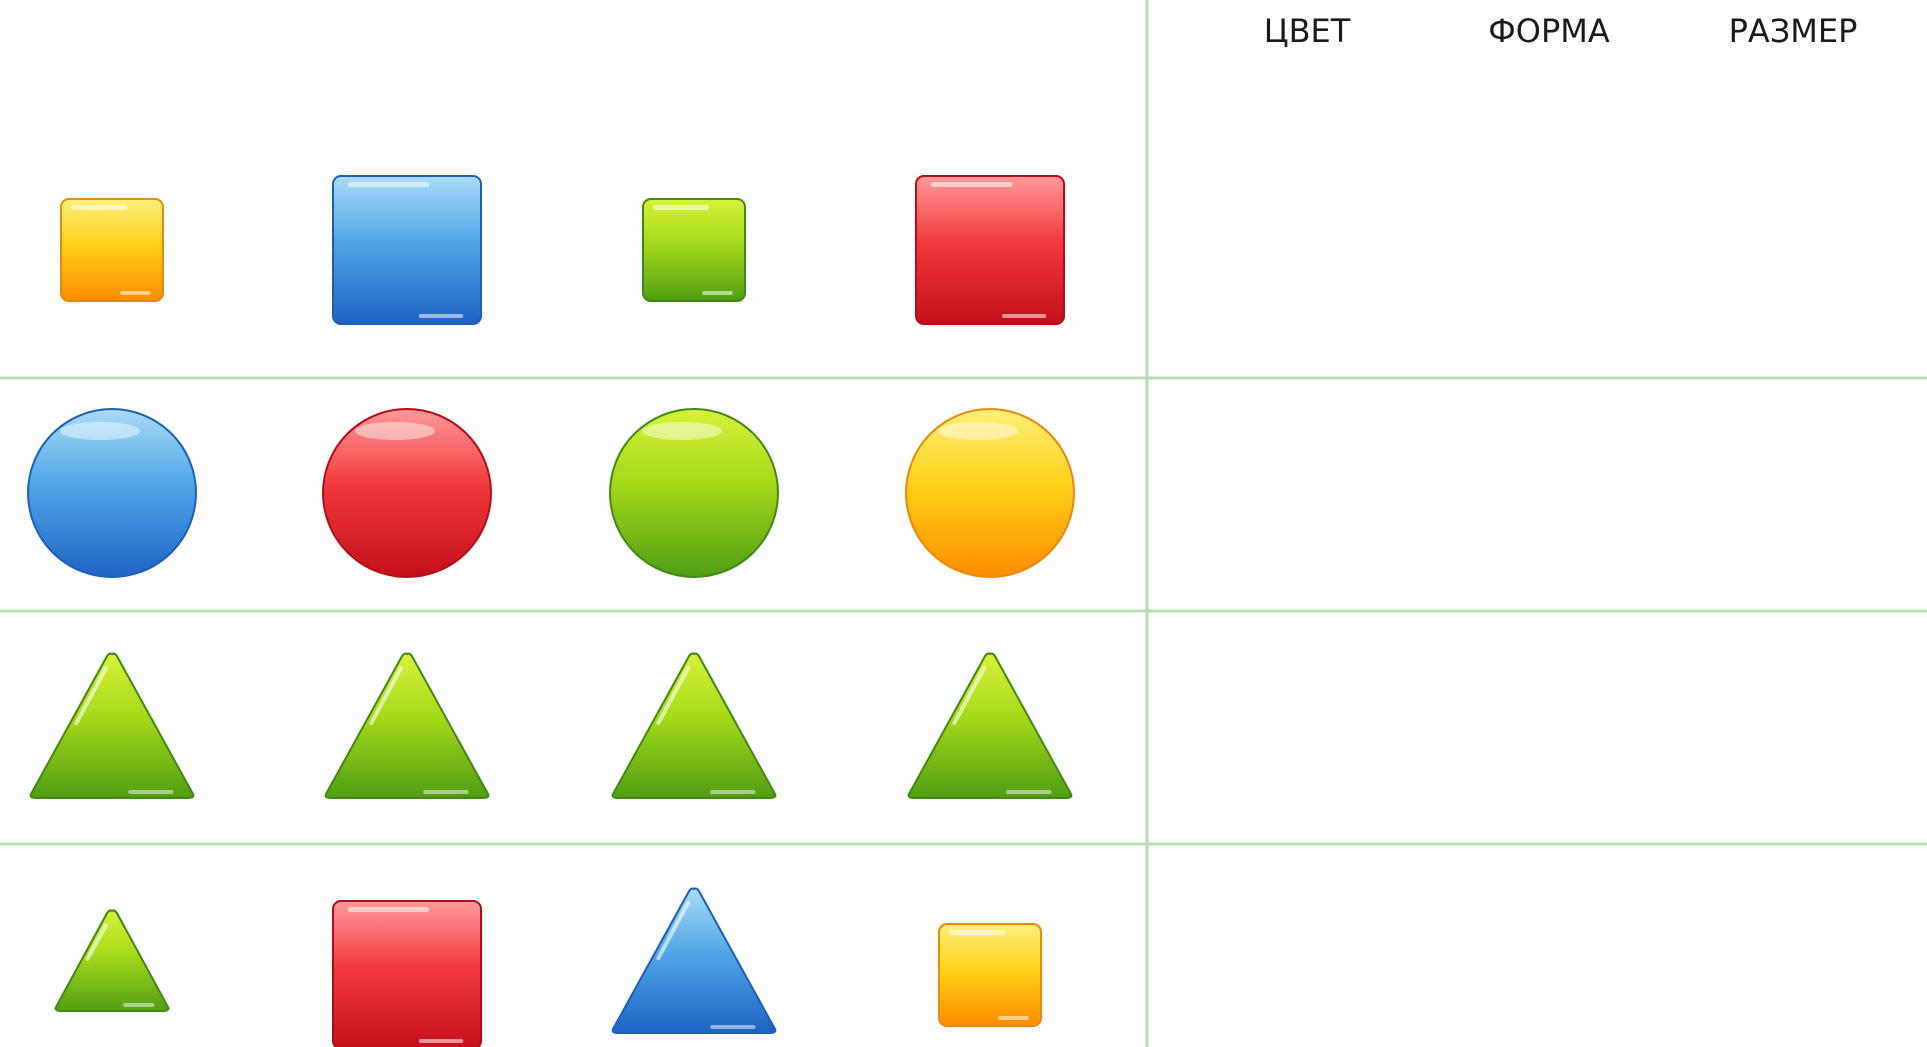 The width and height of the screenshot is (1927, 1047). Describe the element at coordinates (112, 493) in the screenshot. I see `blue-circle-large` at that location.